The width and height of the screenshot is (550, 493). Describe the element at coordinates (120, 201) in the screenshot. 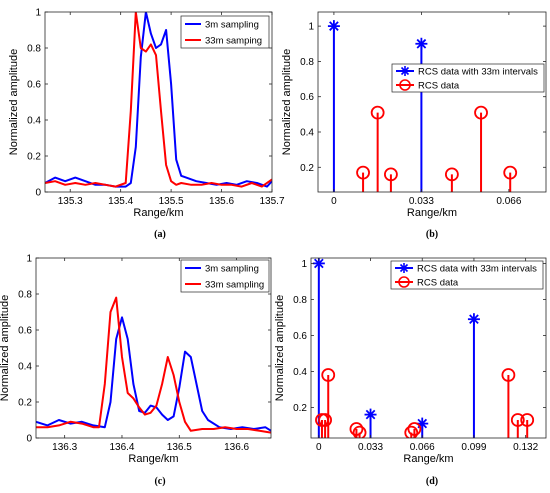

I see `x-tick-label: 135.4` at that location.